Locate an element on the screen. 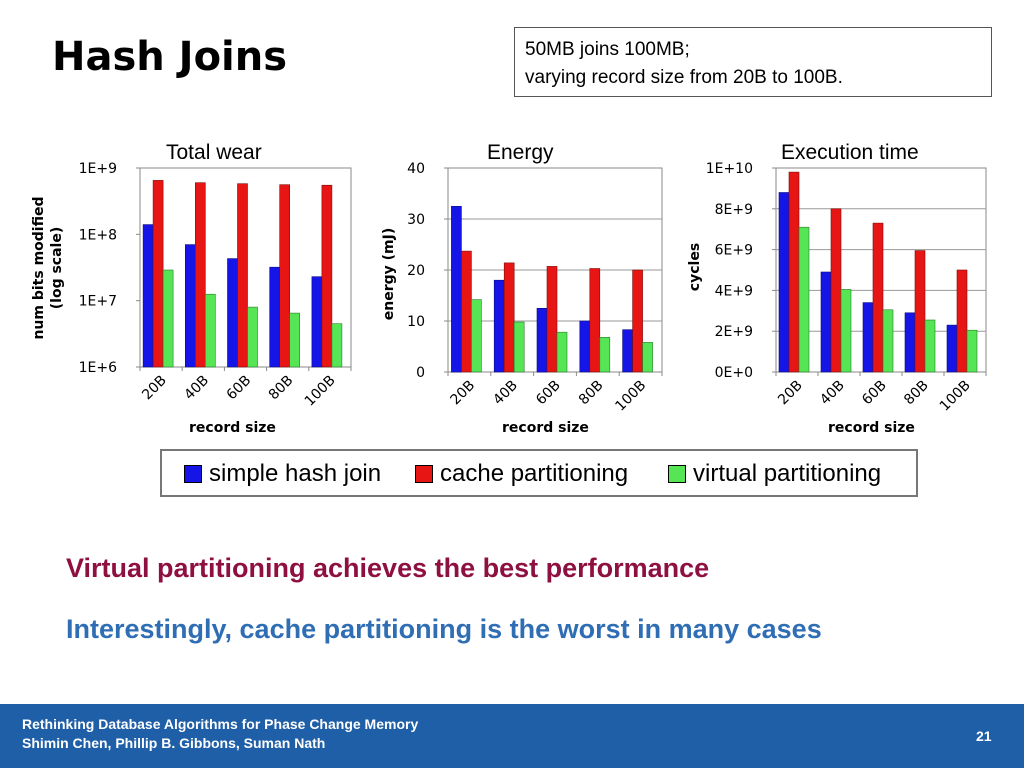  chart-title-energy: Energy is located at coordinates (520, 152).